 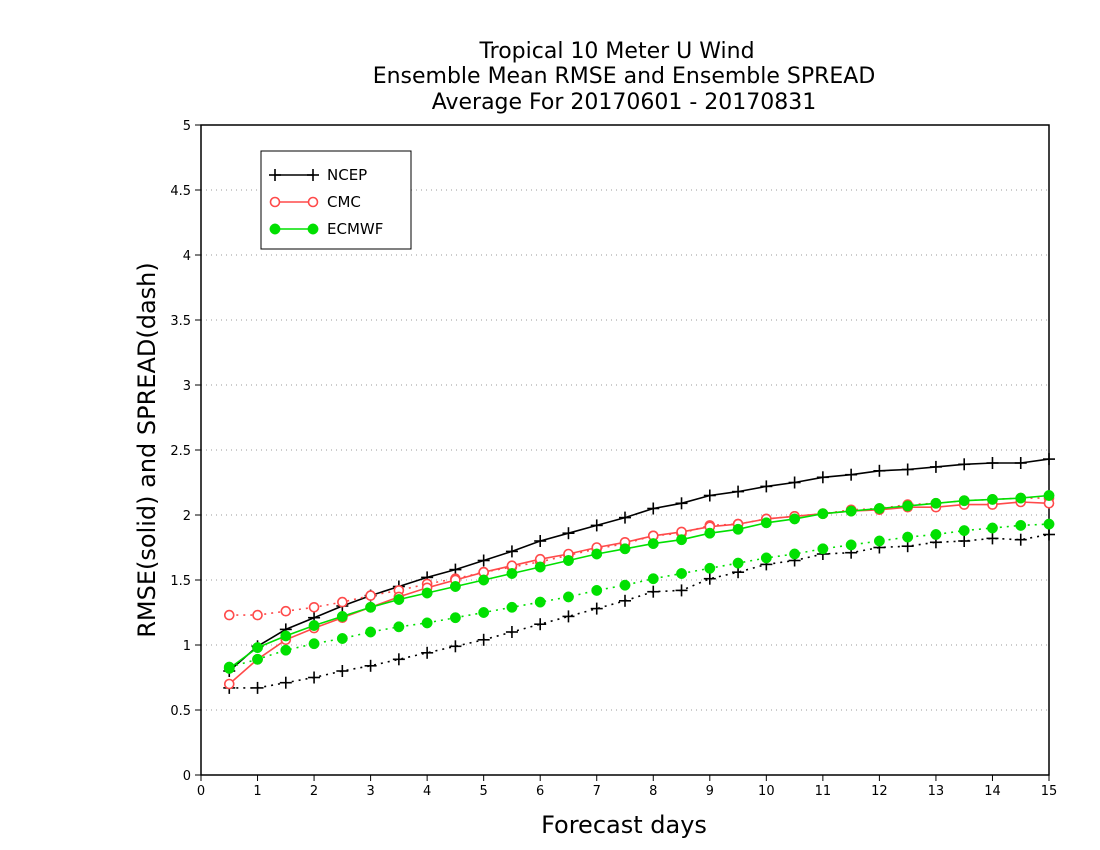 What do you see at coordinates (275, 175) in the screenshot?
I see `legend-item-ncep-marker-a` at bounding box center [275, 175].